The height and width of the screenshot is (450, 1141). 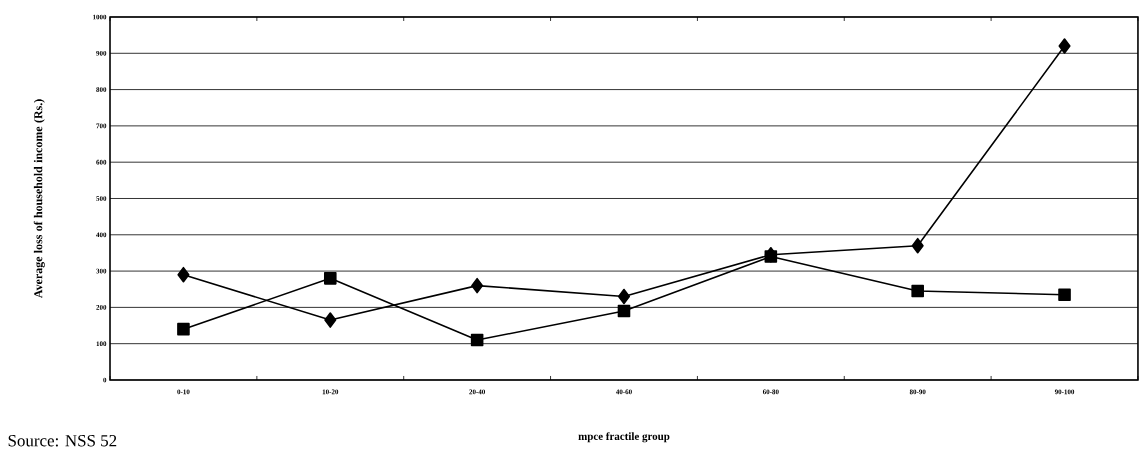 What do you see at coordinates (62, 441) in the screenshot?
I see `source-note: Source: NSS 52` at bounding box center [62, 441].